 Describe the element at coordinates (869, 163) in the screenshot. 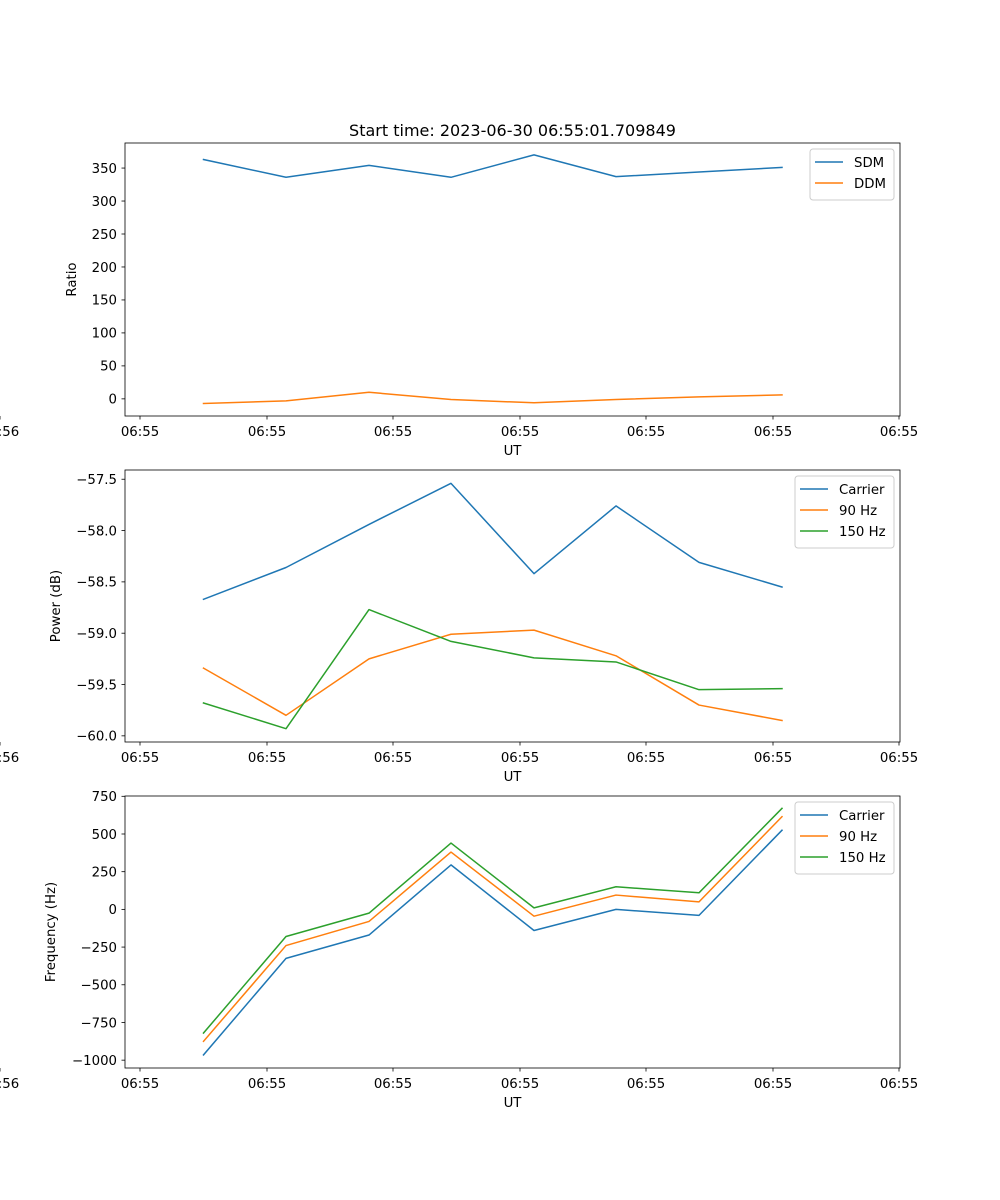

I see `legend-label: SDM` at that location.